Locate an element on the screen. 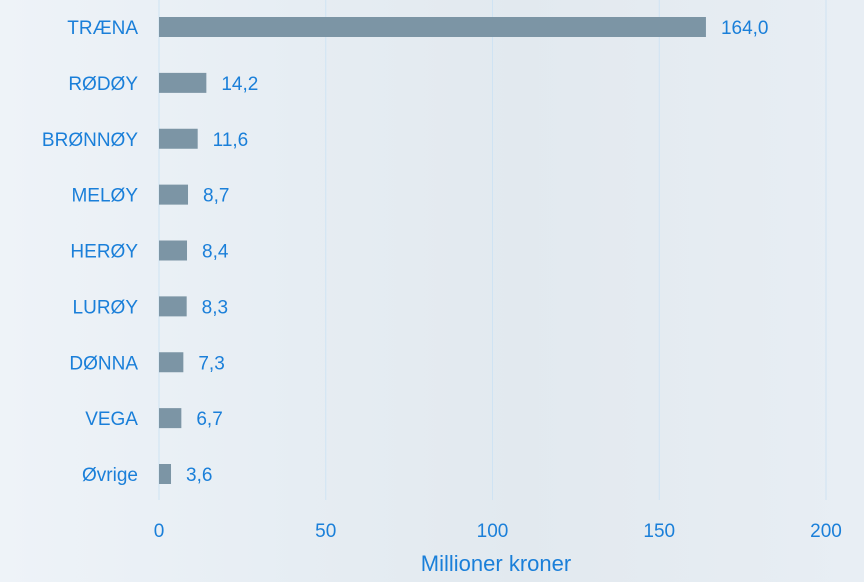 The width and height of the screenshot is (864, 582). x-tick-label: 150 is located at coordinates (659, 531).